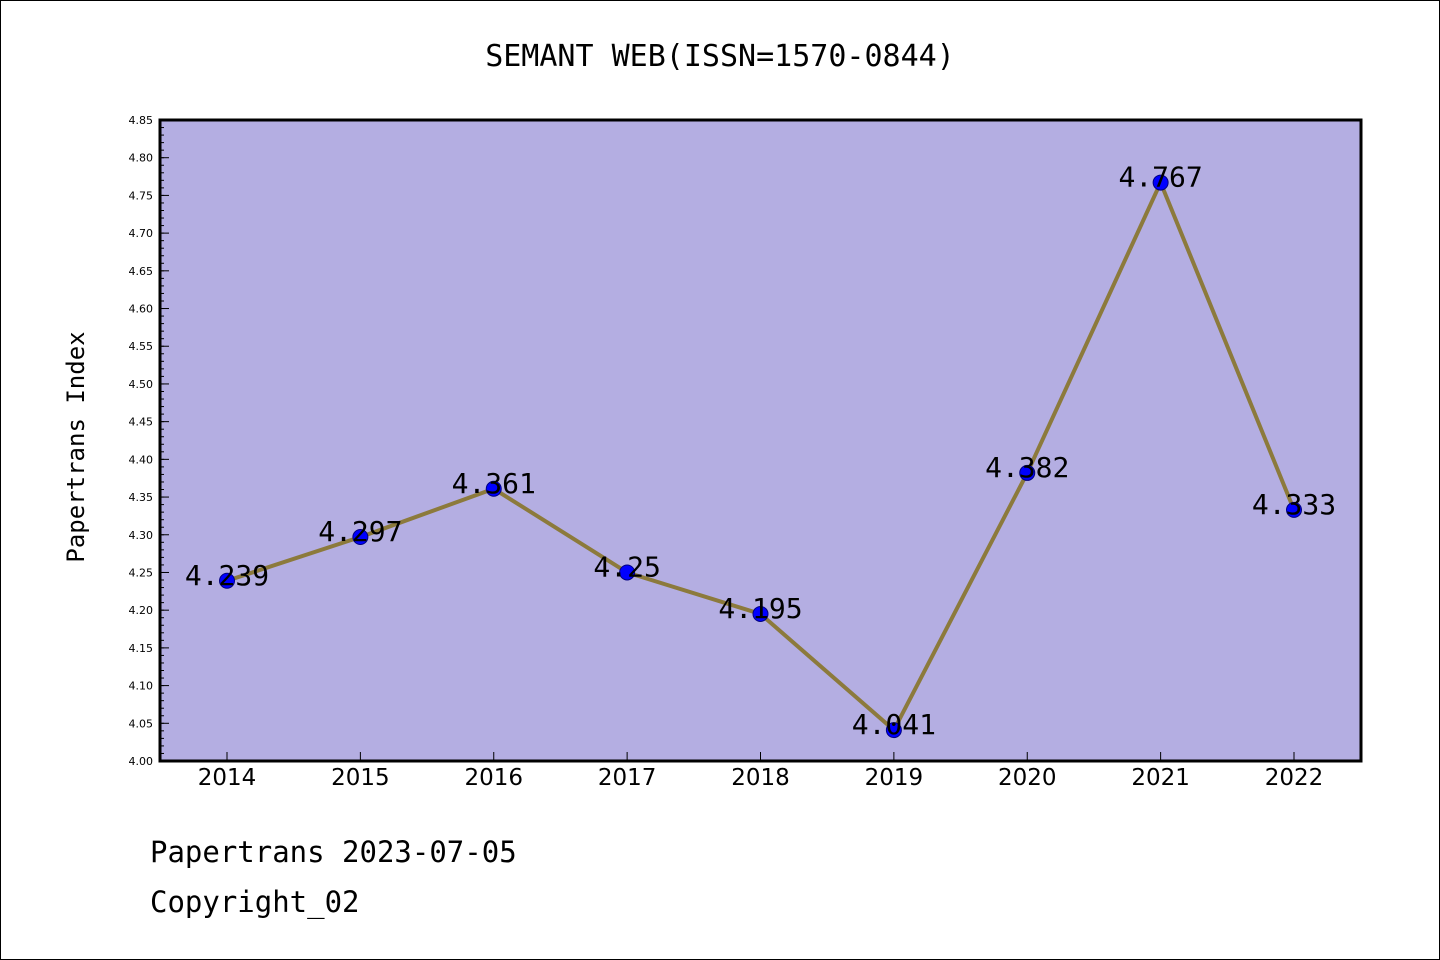 The width and height of the screenshot is (1440, 960). What do you see at coordinates (141, 459) in the screenshot?
I see `y-tick-label: 4.40` at bounding box center [141, 459].